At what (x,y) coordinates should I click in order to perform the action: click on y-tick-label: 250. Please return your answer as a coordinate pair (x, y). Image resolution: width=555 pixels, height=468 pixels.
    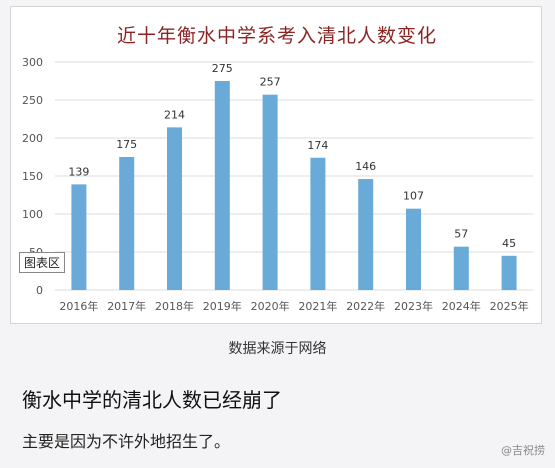
    Looking at the image, I should click on (32, 100).